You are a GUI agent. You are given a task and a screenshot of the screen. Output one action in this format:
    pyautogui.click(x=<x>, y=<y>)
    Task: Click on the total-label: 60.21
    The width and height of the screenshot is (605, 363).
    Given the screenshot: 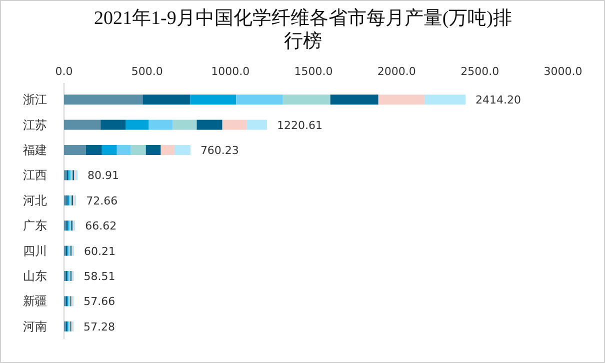 What is the action you would take?
    pyautogui.click(x=100, y=251)
    